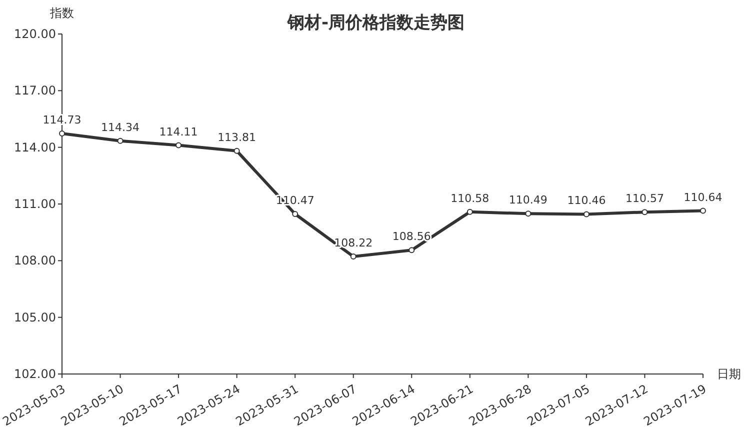 The height and width of the screenshot is (427, 752). Describe the element at coordinates (528, 200) in the screenshot. I see `data-label: 110.49` at that location.